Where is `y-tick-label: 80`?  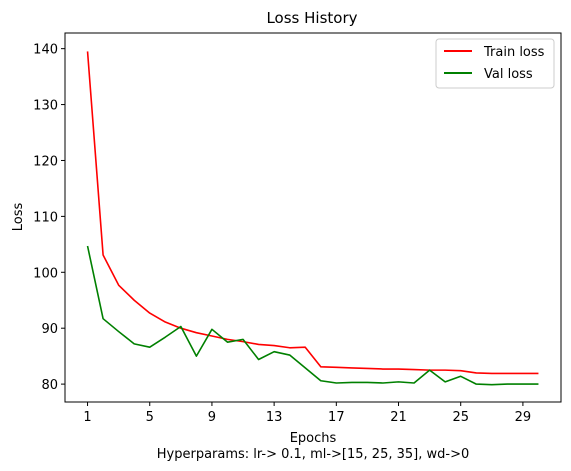 y-tick-label: 80 is located at coordinates (49, 385).